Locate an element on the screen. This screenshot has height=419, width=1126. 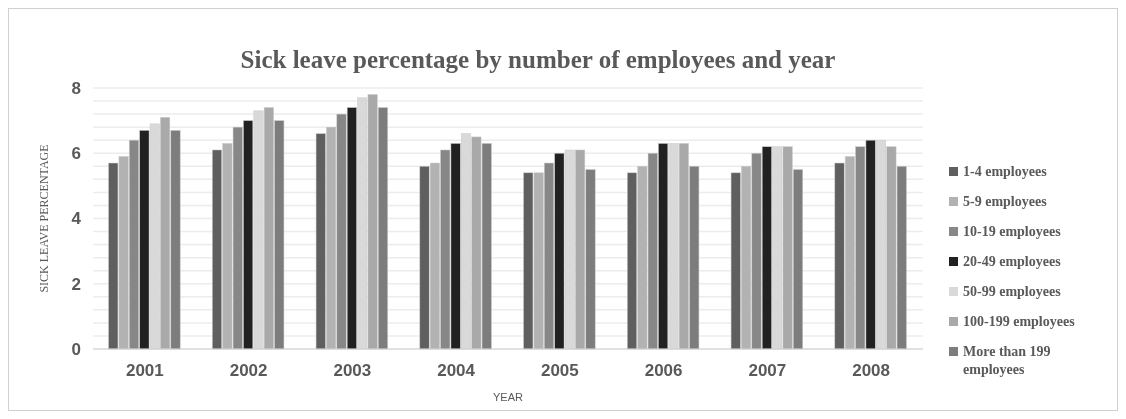
legend-label: 20-49 employees is located at coordinates (1012, 261).